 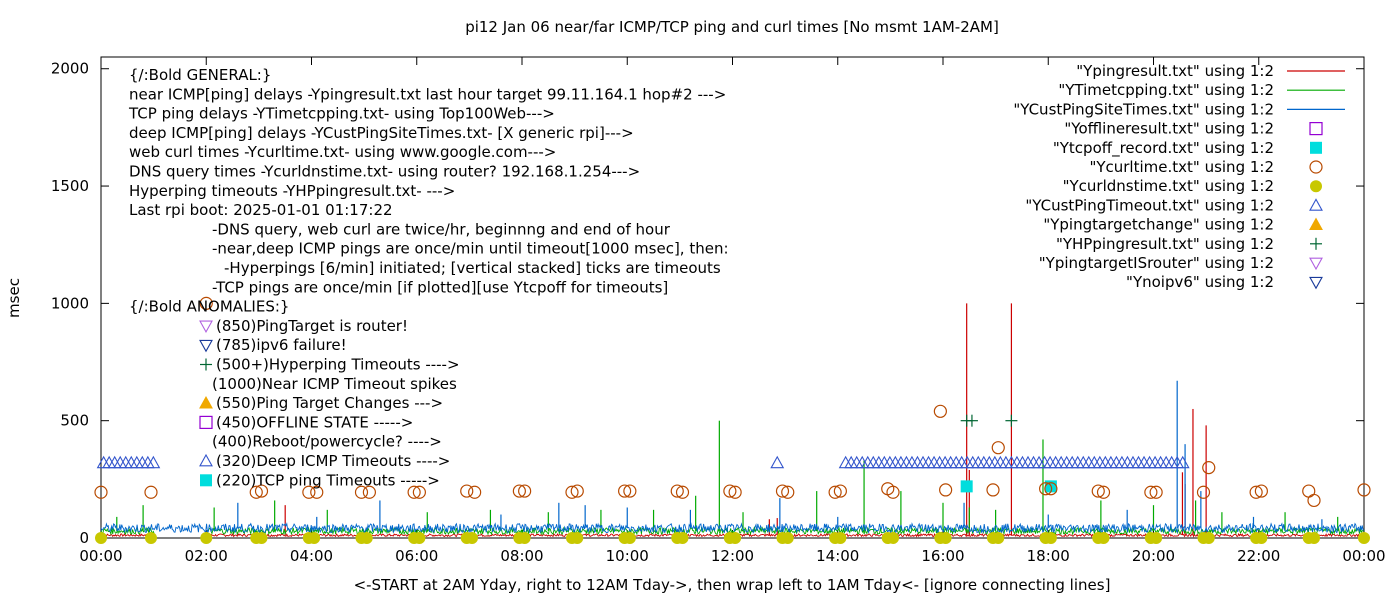 What do you see at coordinates (1163, 148) in the screenshot?
I see `legend-label: "Ytcpoff_record.txt" using 1:2` at bounding box center [1163, 148].